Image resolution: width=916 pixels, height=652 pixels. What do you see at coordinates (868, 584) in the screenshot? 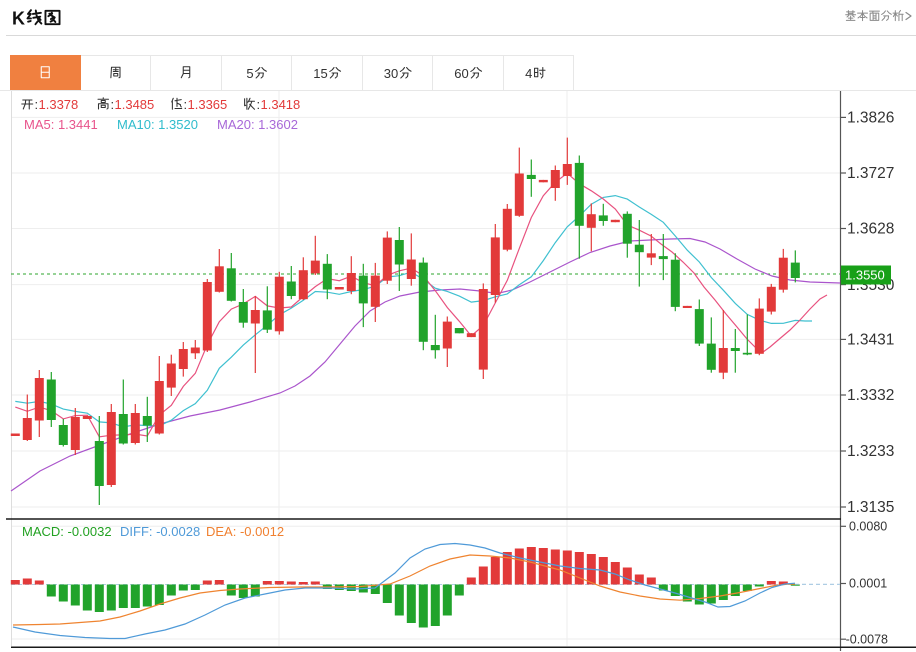
I see `svg-text: 0.0001` at bounding box center [868, 584].